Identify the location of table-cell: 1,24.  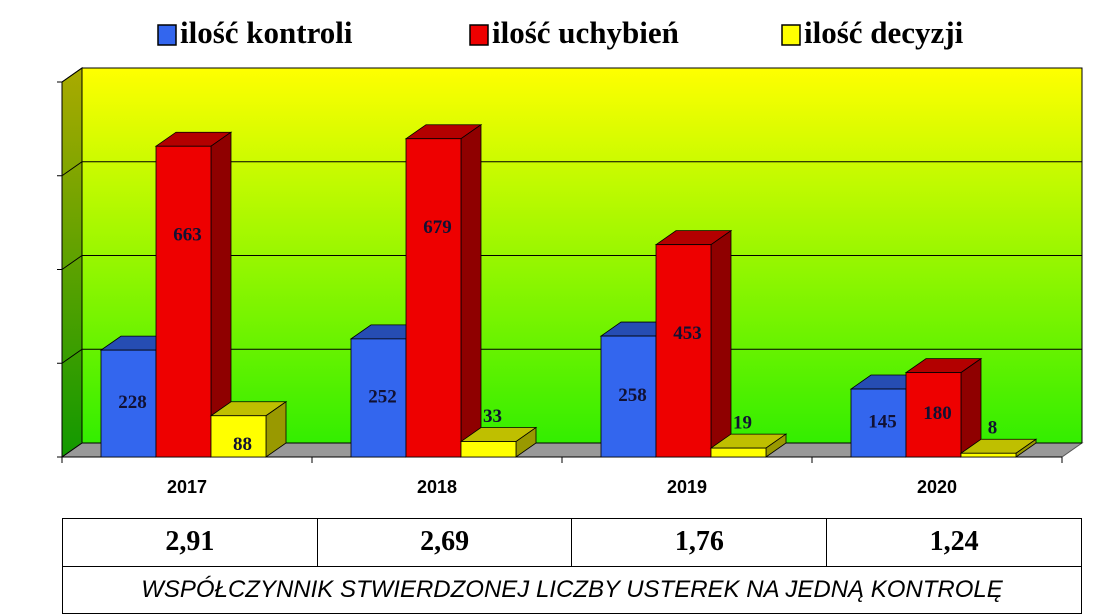
(954, 542).